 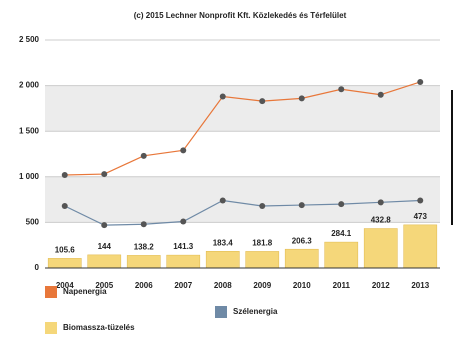 What do you see at coordinates (104, 285) in the screenshot?
I see `x-tick-label: 2005` at bounding box center [104, 285].